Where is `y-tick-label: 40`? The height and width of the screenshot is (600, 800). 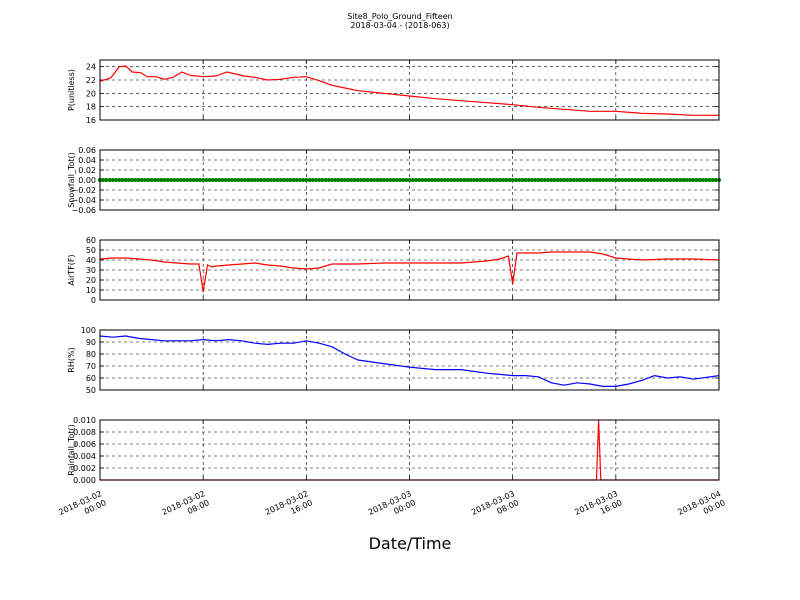 y-tick-label: 40 is located at coordinates (91, 260).